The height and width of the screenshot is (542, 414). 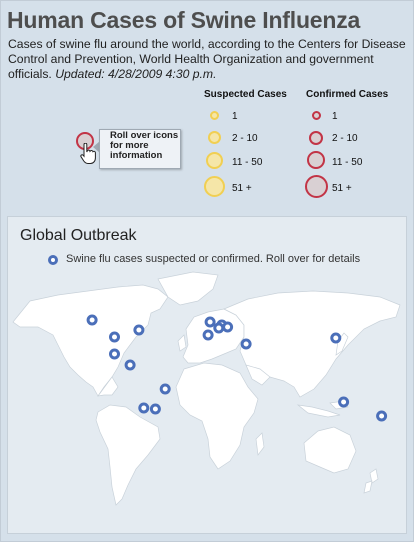 I want to click on outbreak-marker-chile, so click(x=144, y=408).